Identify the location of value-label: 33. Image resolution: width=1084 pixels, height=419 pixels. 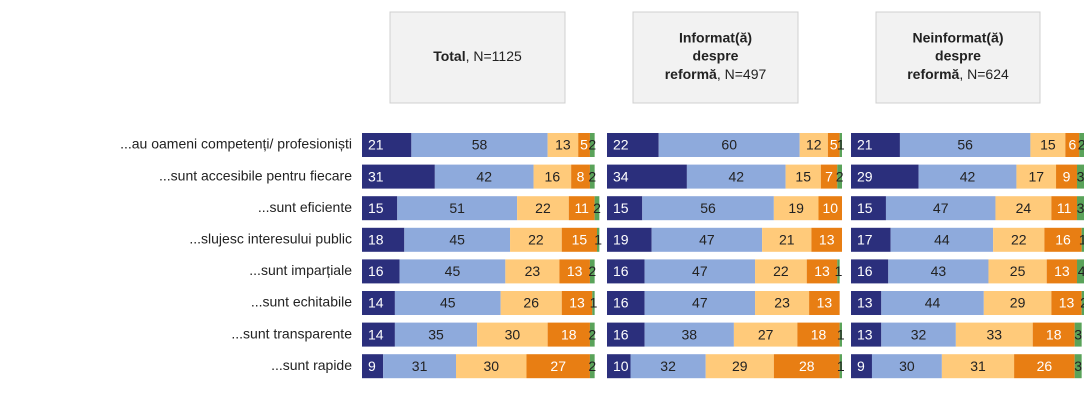
(995, 334).